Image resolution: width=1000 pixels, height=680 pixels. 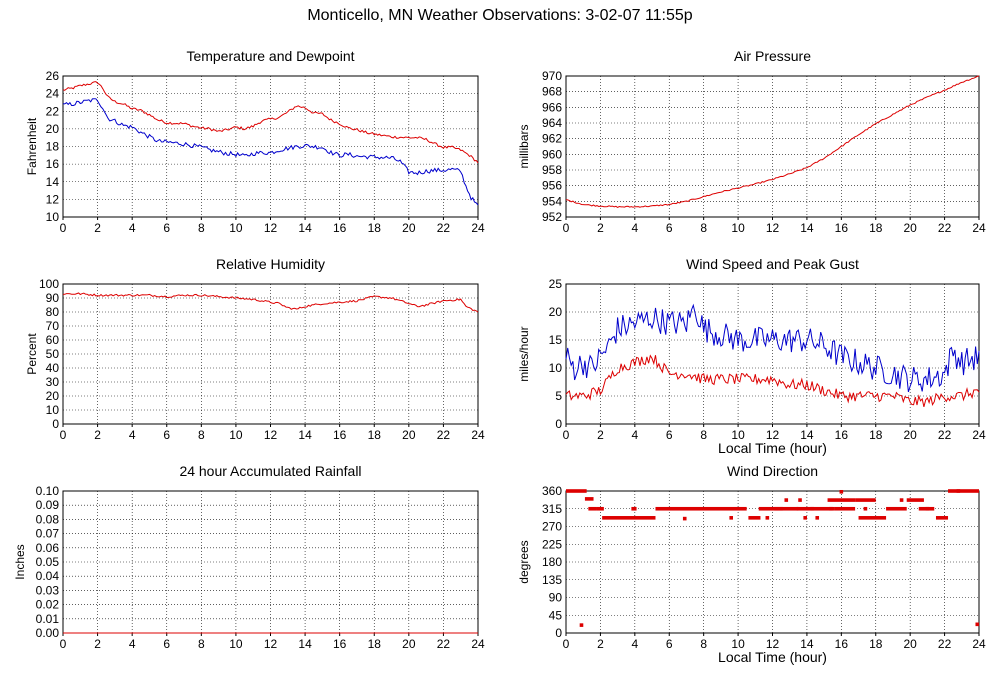 What do you see at coordinates (53, 326) in the screenshot?
I see `y-tick-label: 70` at bounding box center [53, 326].